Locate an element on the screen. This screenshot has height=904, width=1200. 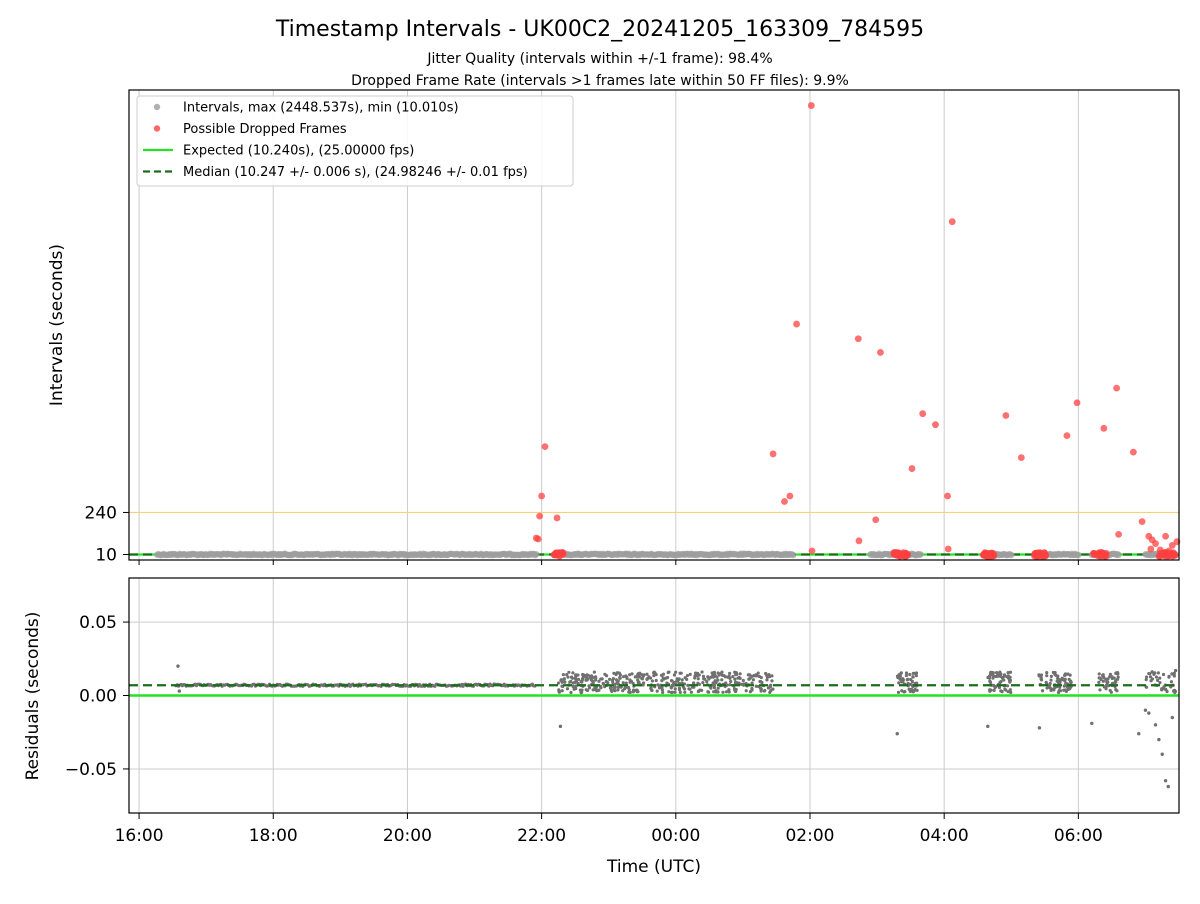
residuals-ytick-label-0: 0.05 is located at coordinates (98, 623).